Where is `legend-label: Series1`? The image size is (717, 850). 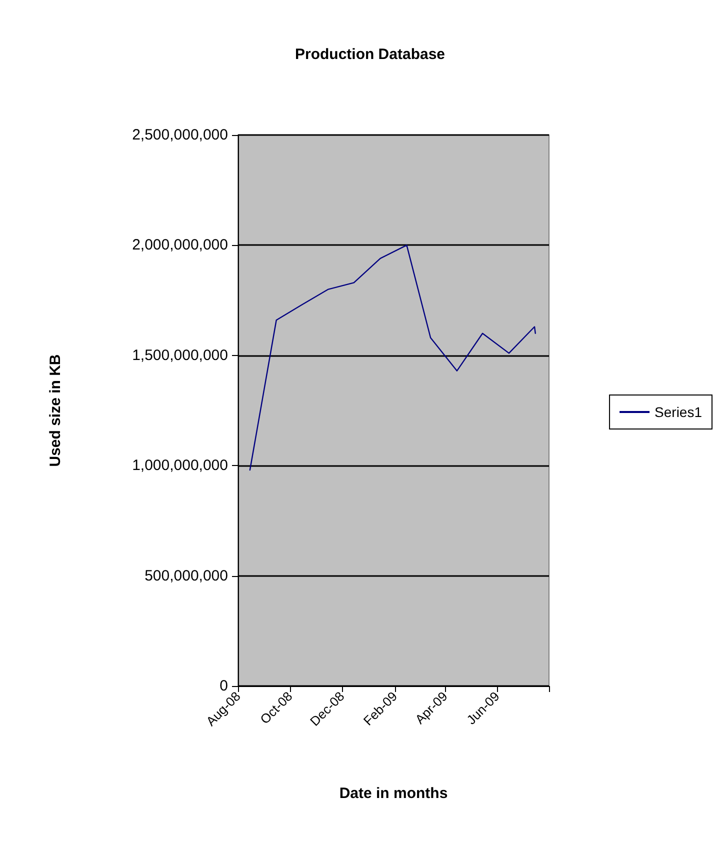
legend-label: Series1 is located at coordinates (678, 412).